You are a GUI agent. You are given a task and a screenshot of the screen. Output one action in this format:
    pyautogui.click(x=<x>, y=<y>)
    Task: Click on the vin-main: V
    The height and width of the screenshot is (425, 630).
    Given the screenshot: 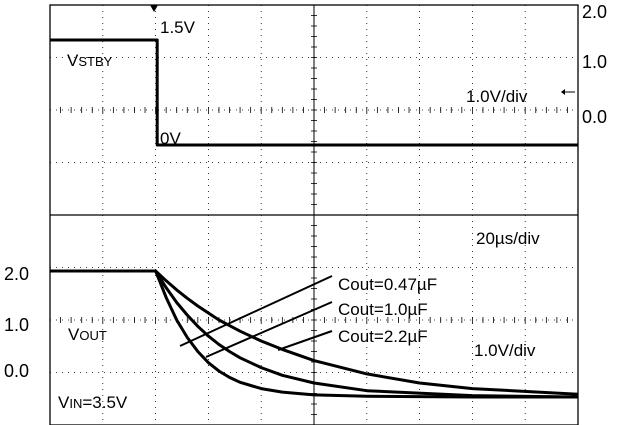 What is the action you would take?
    pyautogui.click(x=64, y=402)
    